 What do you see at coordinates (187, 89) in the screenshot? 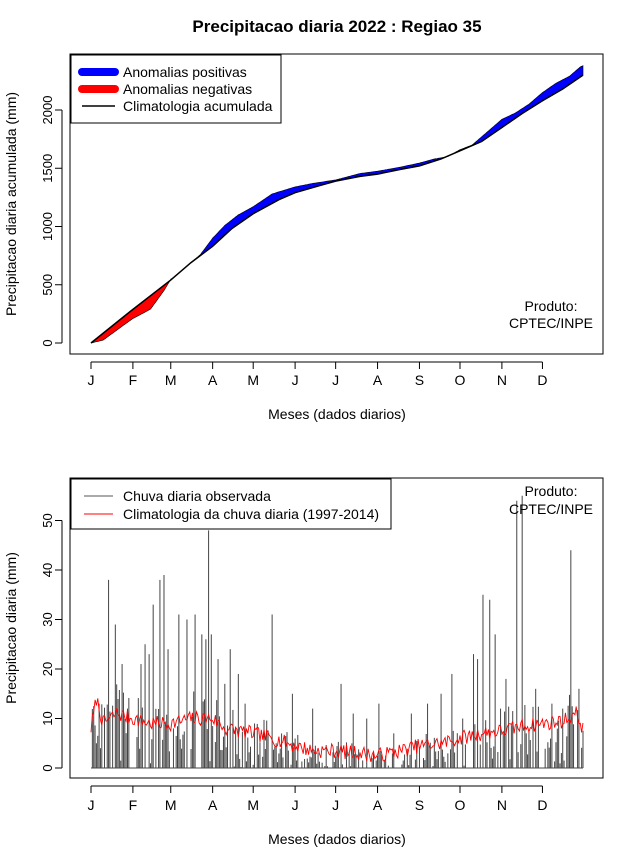
I see `legend-label: Anomalias negativas` at bounding box center [187, 89].